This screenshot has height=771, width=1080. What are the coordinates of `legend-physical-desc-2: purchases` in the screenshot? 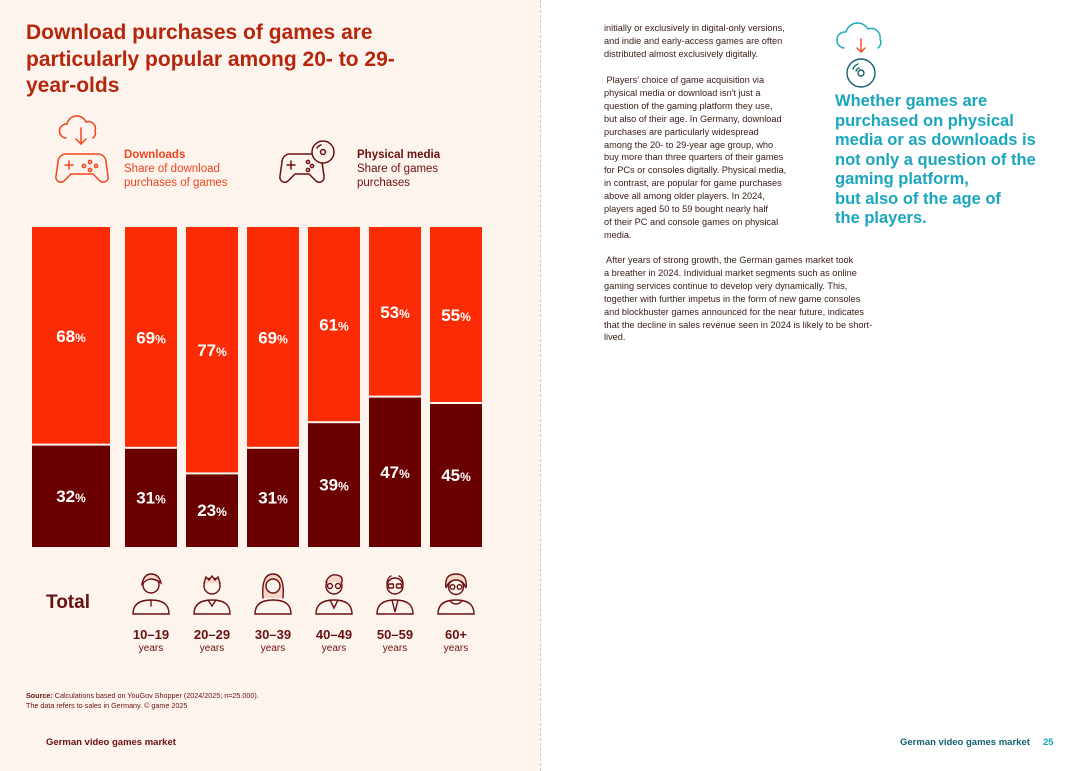 It's located at (384, 183).